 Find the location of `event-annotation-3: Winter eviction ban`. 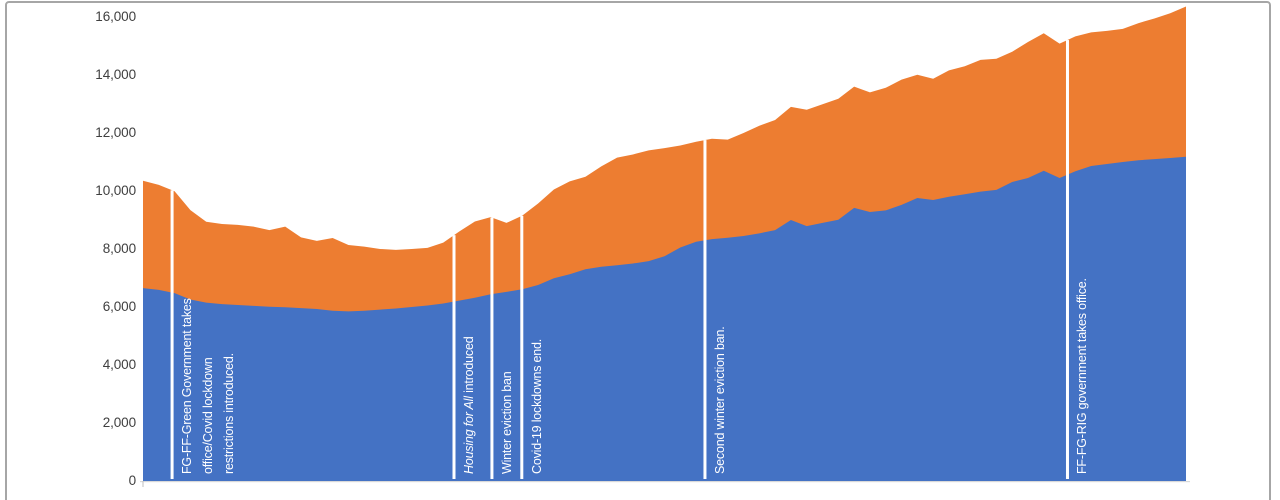

event-annotation-3: Winter eviction ban is located at coordinates (507, 239).